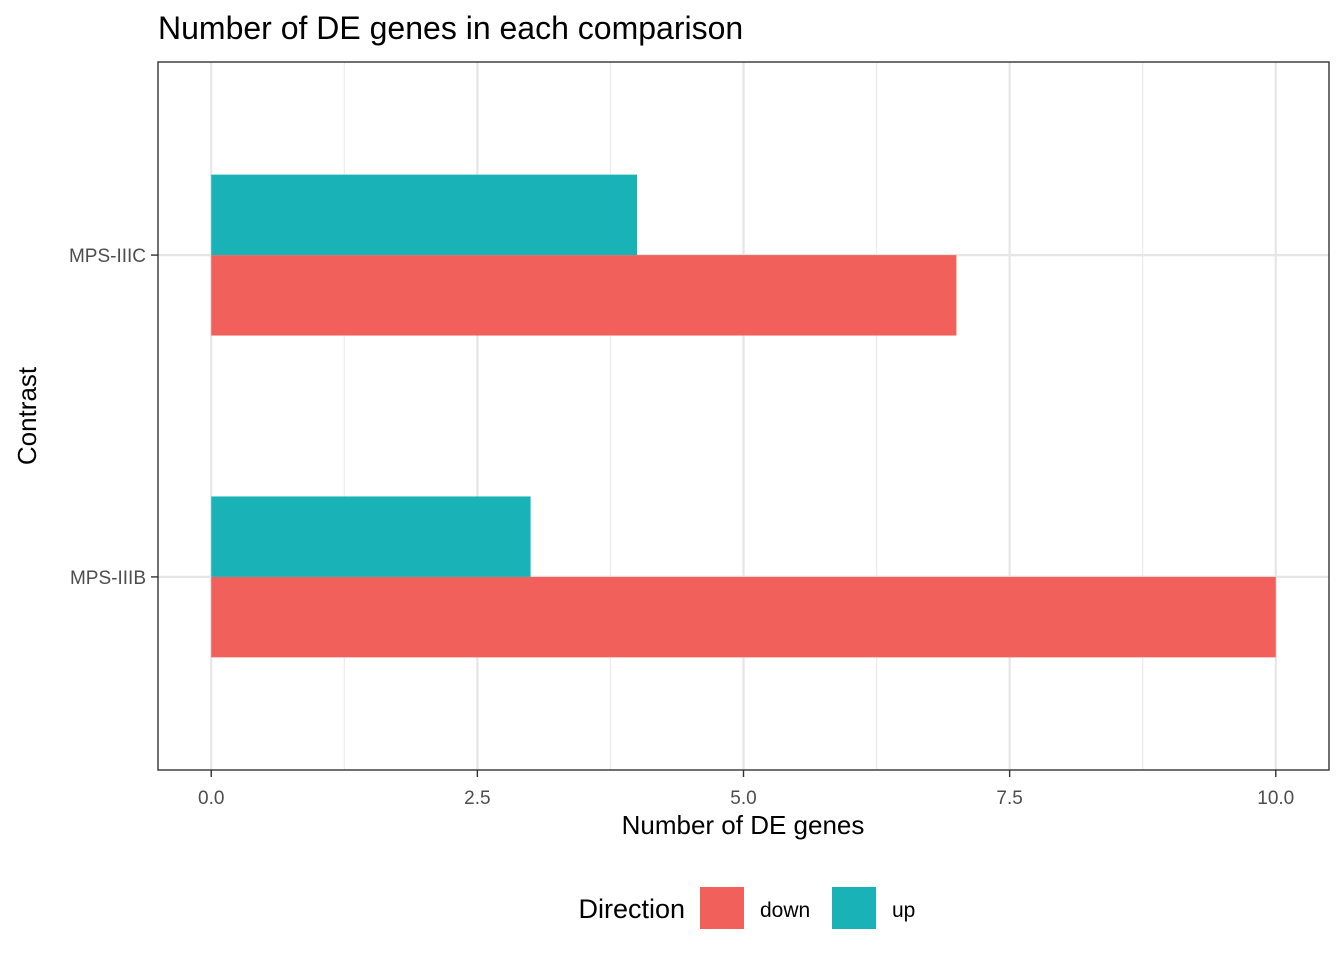 This screenshot has width=1344, height=960. I want to click on x-tick-label: 5.0, so click(743, 798).